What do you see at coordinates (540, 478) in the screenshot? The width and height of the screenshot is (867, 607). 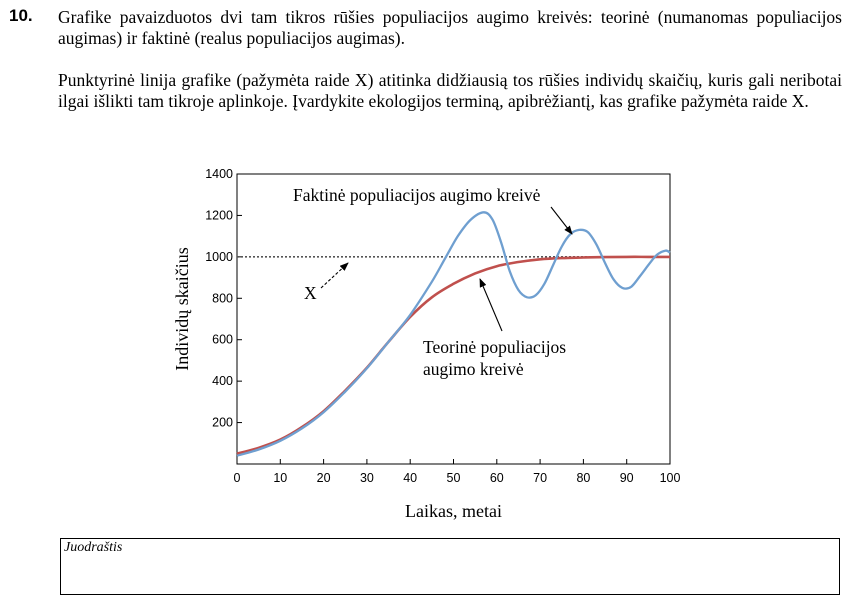 I see `x-tick-label: 70` at bounding box center [540, 478].